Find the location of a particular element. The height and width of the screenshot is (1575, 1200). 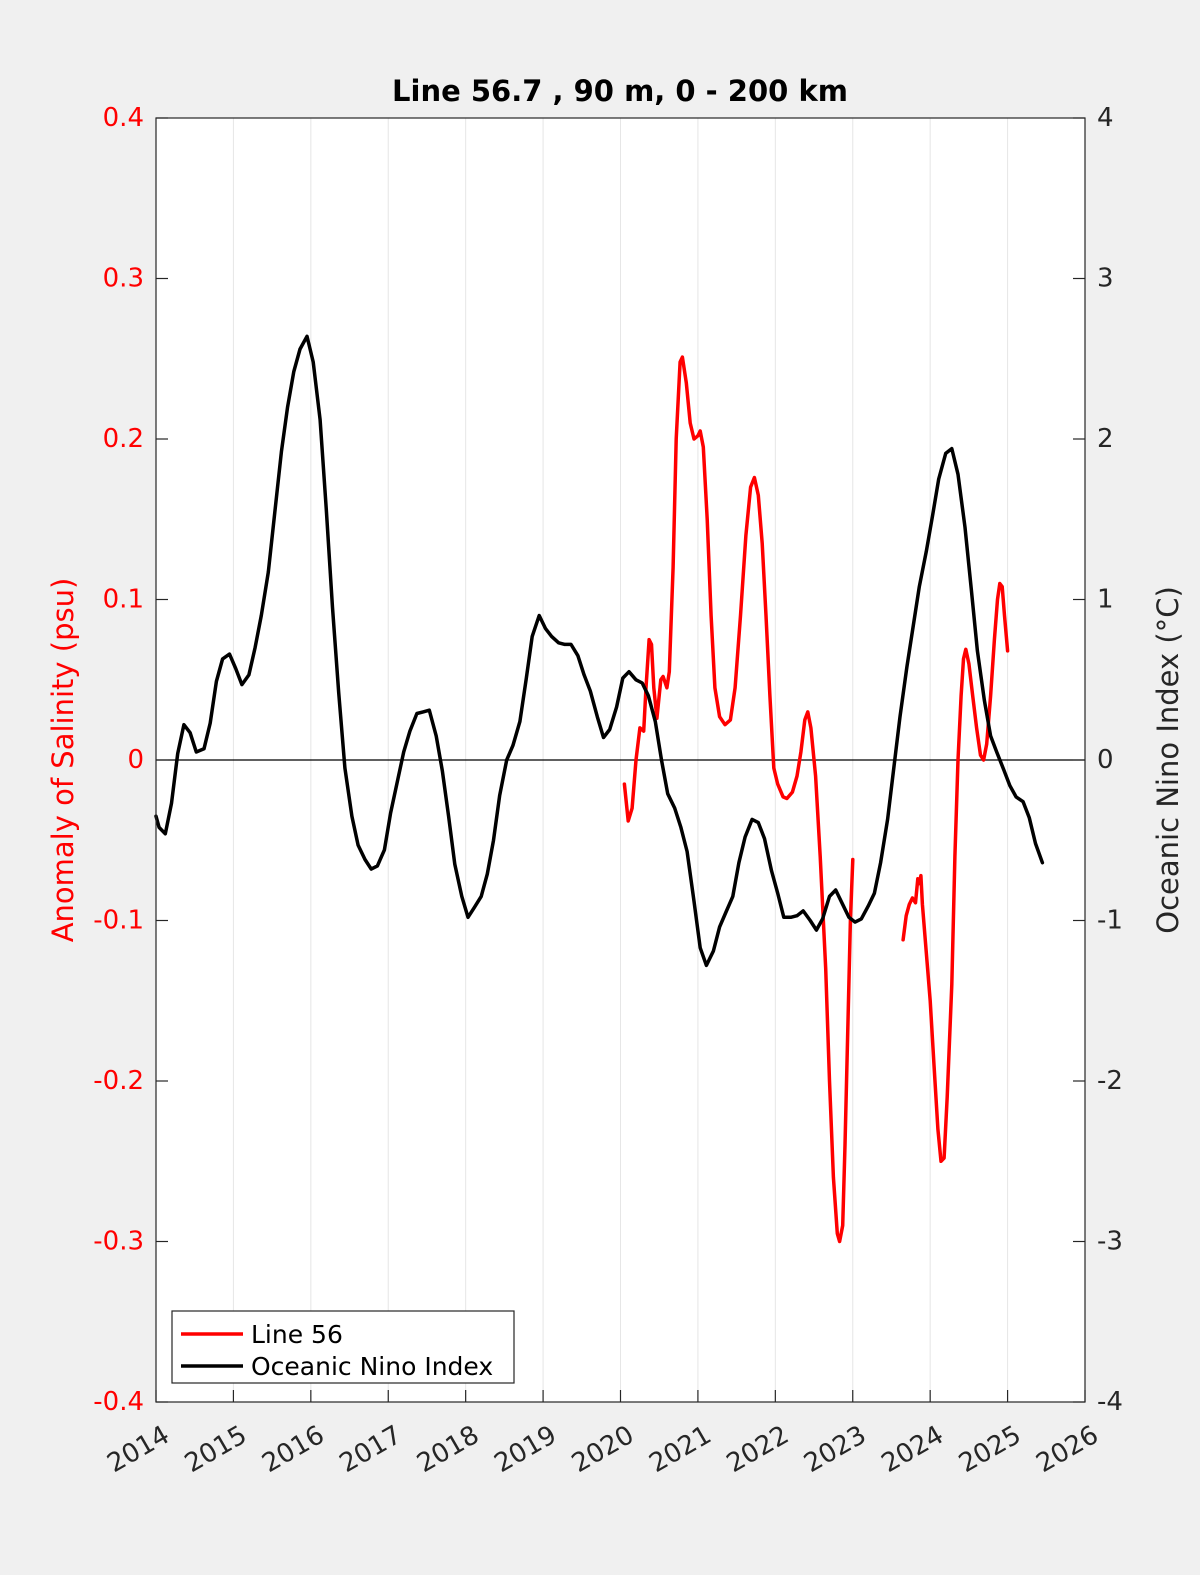

x-tick-label-2018: 2018 is located at coordinates (448, 1449).